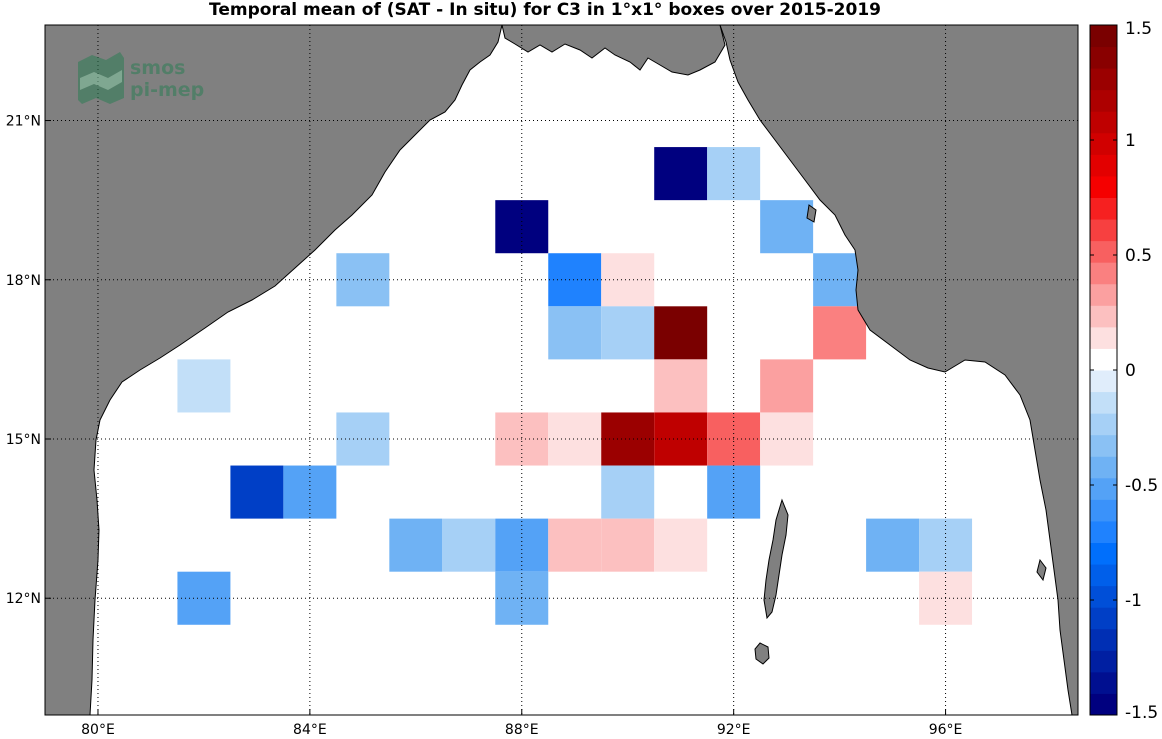 The image size is (1162, 739). I want to click on x-tick-label: 88°E, so click(522, 730).